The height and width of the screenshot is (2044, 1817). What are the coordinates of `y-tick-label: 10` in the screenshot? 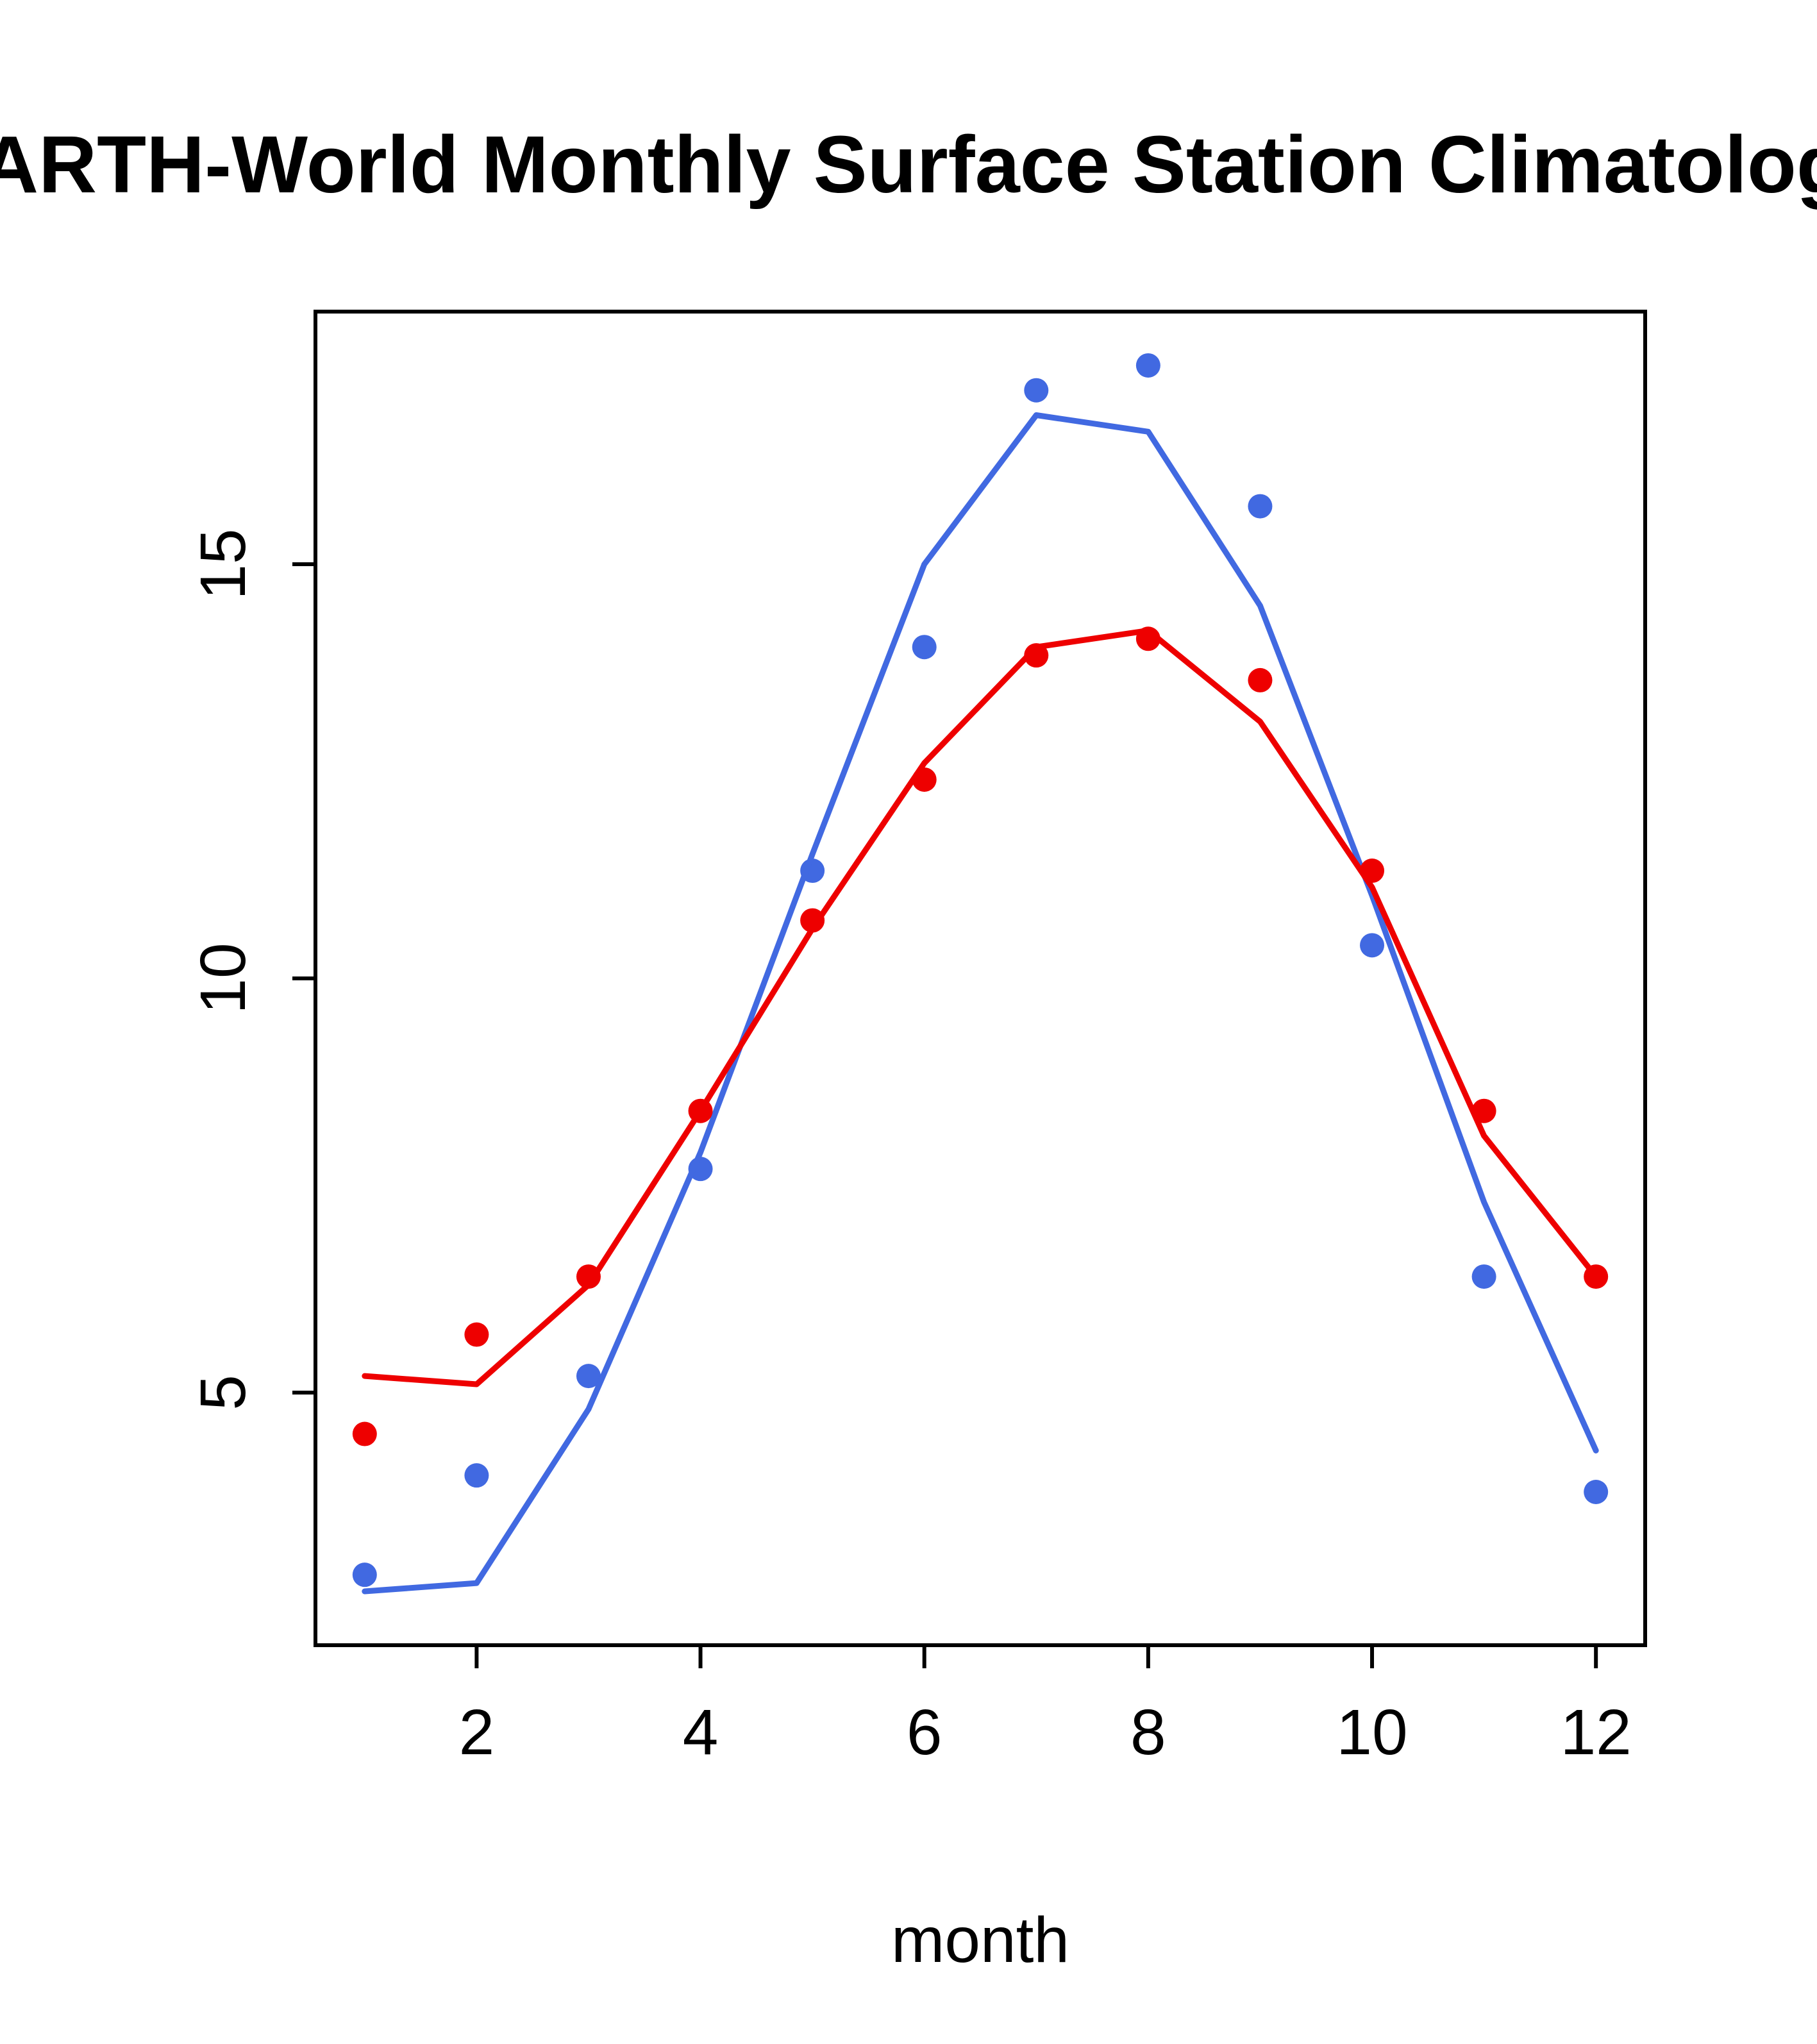 It's located at (223, 978).